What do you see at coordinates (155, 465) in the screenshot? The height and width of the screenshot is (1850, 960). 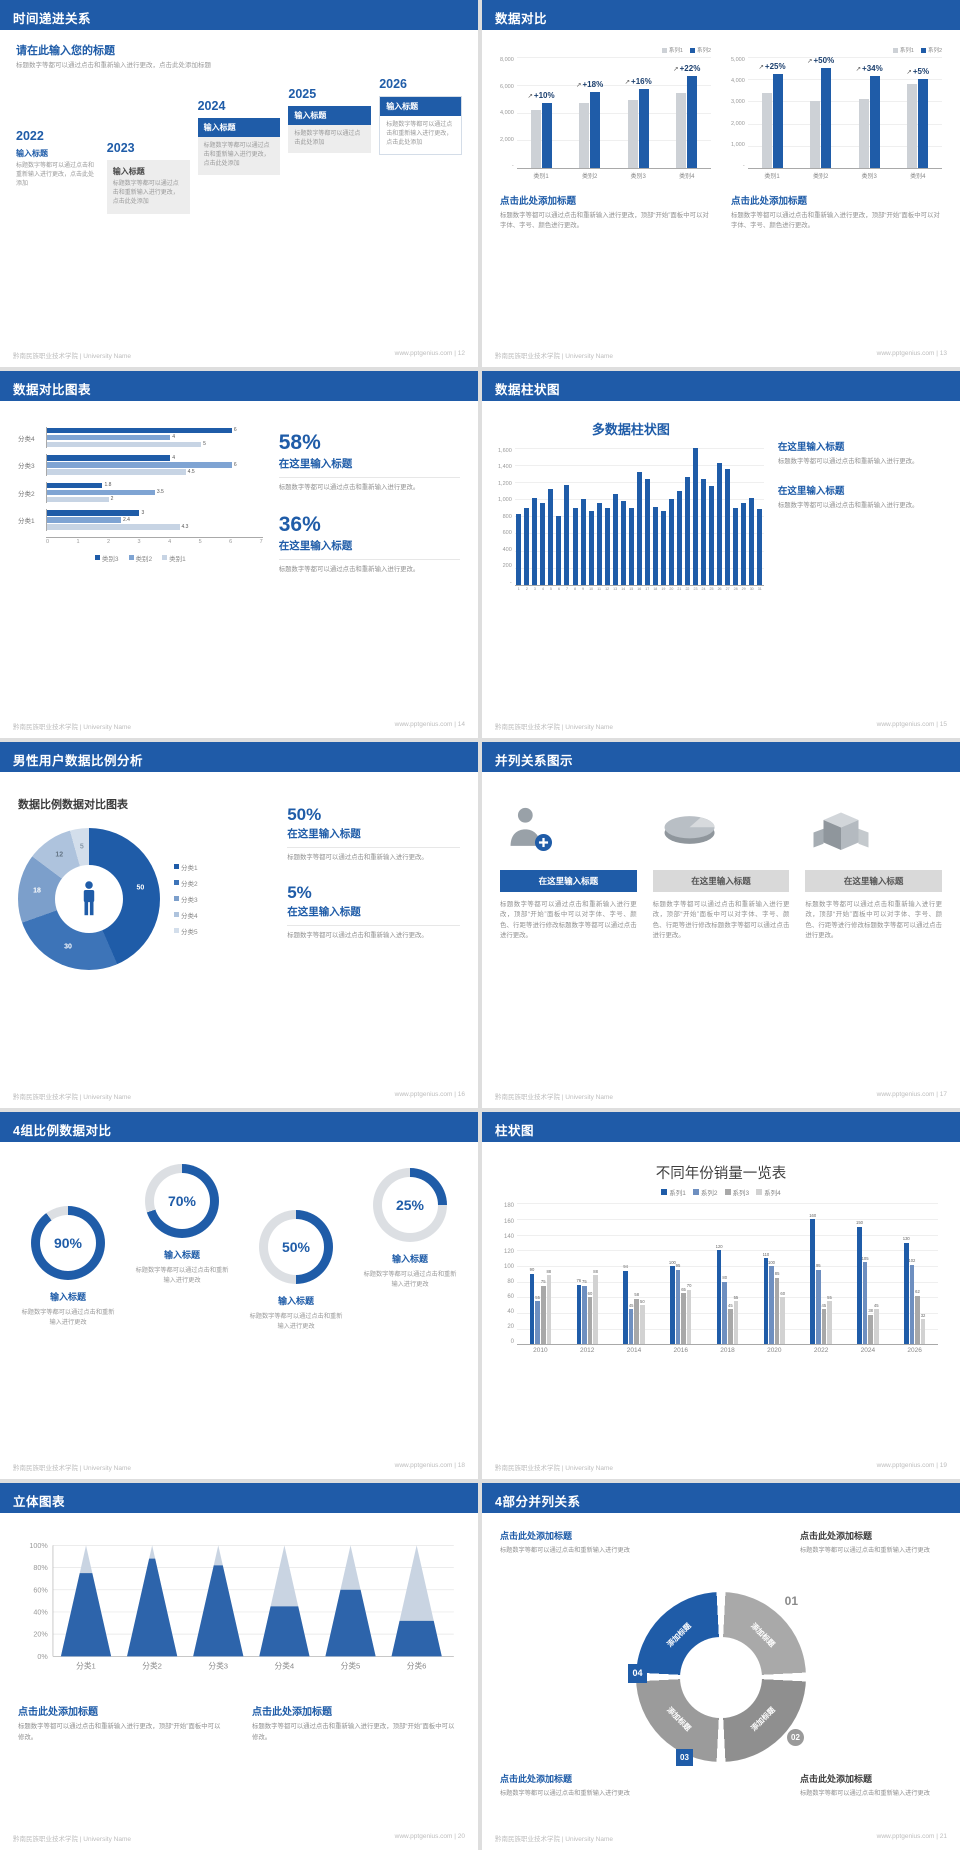 I see `hc-track: 6` at bounding box center [155, 465].